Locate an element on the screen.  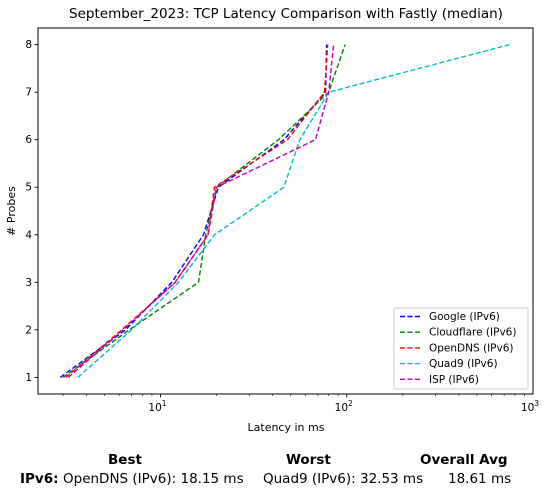
legend-label: Google (IPv6) is located at coordinates (464, 317).